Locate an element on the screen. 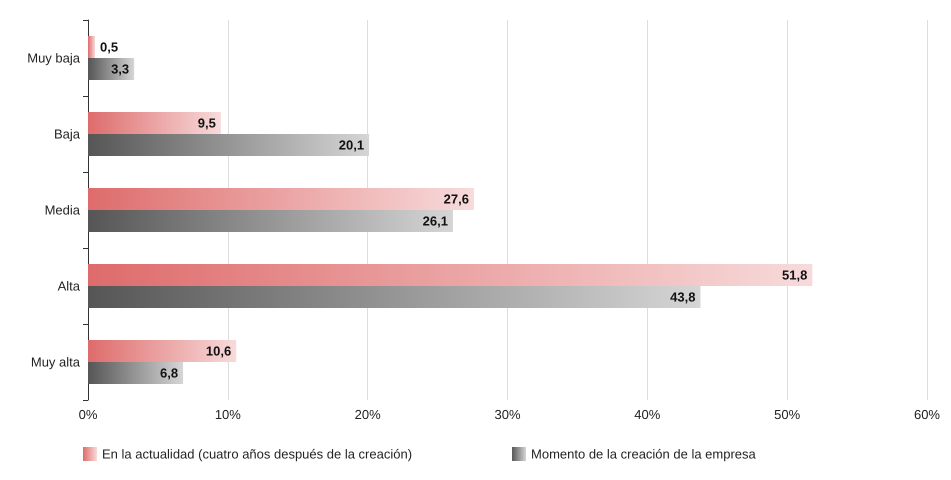 The width and height of the screenshot is (951, 480). x-tick-label: 30% is located at coordinates (507, 414).